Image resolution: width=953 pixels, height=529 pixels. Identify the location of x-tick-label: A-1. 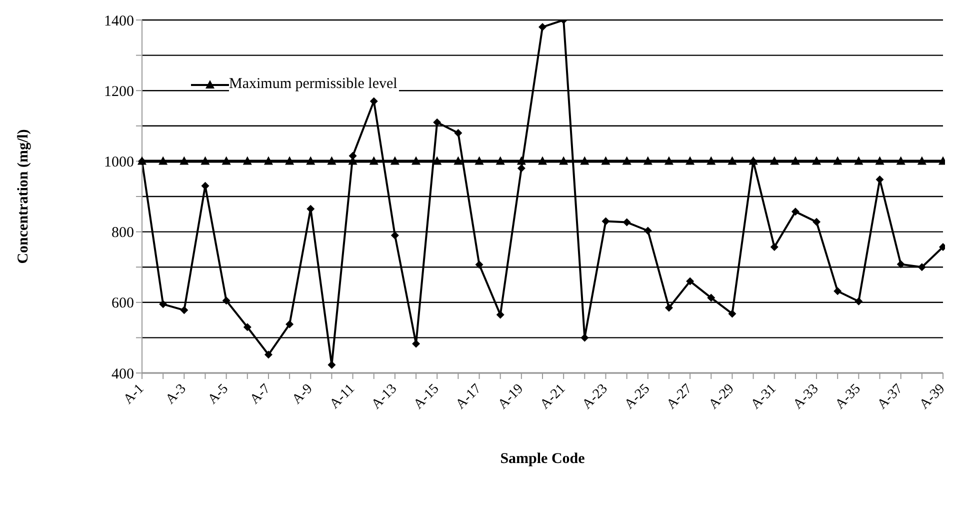
(134, 395).